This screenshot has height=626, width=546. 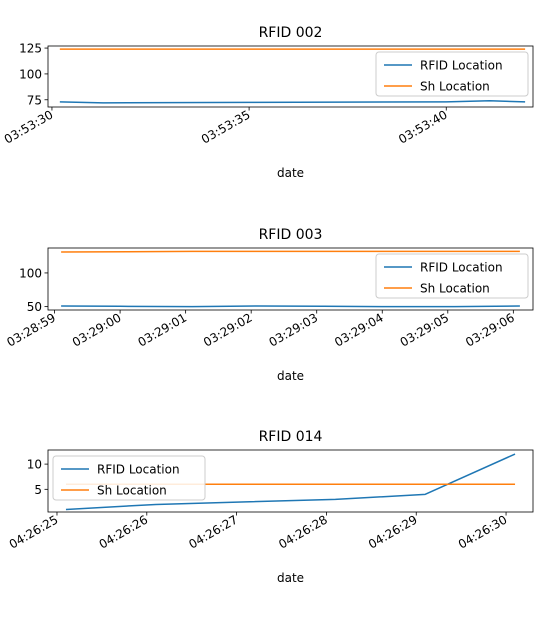 I want to click on x-tick-label: 03:29:05, so click(x=425, y=329).